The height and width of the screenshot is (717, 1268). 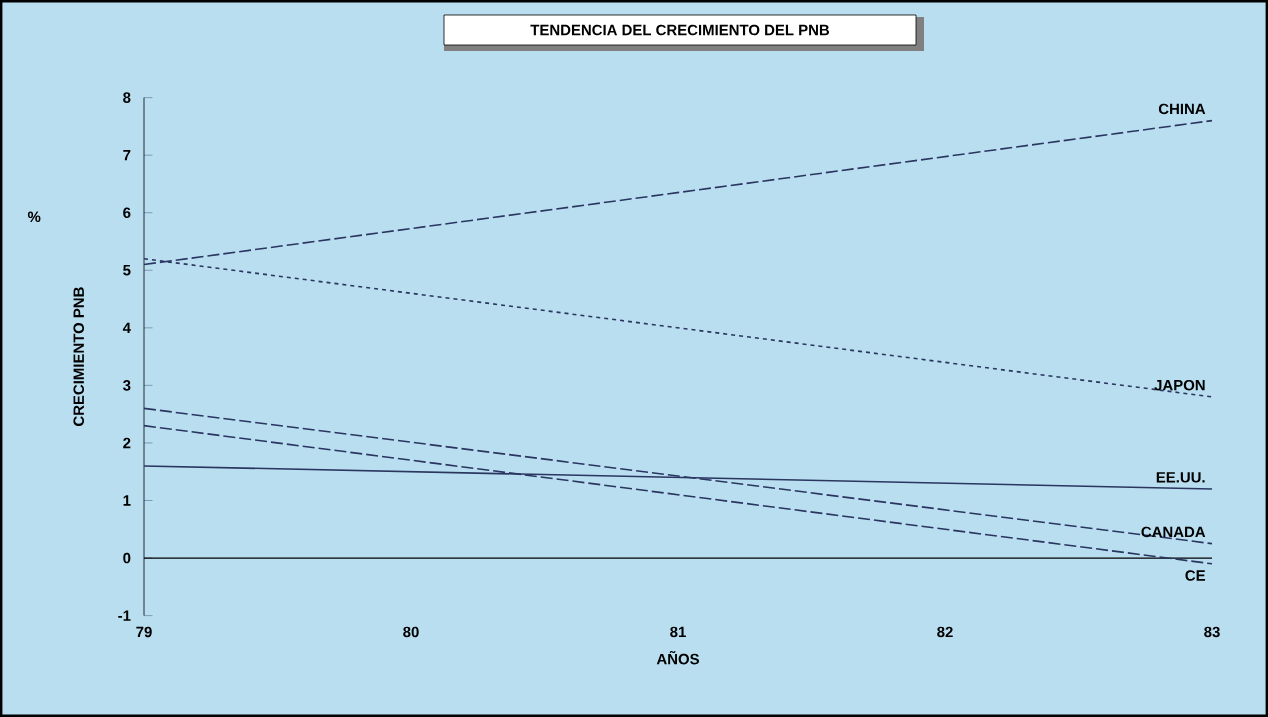 I want to click on y-tick-label: 4, so click(x=126, y=327).